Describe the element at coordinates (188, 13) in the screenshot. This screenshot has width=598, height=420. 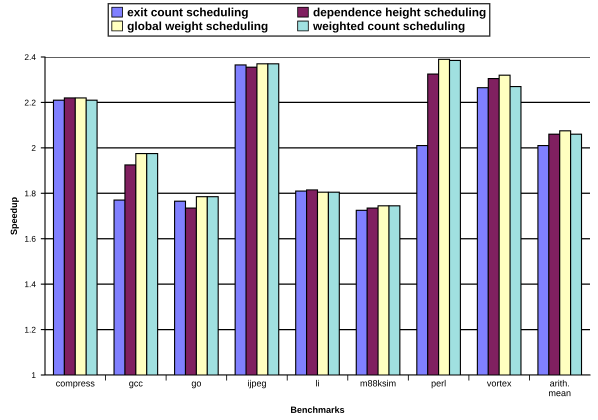
I see `legend-label: exit count scheduling` at that location.